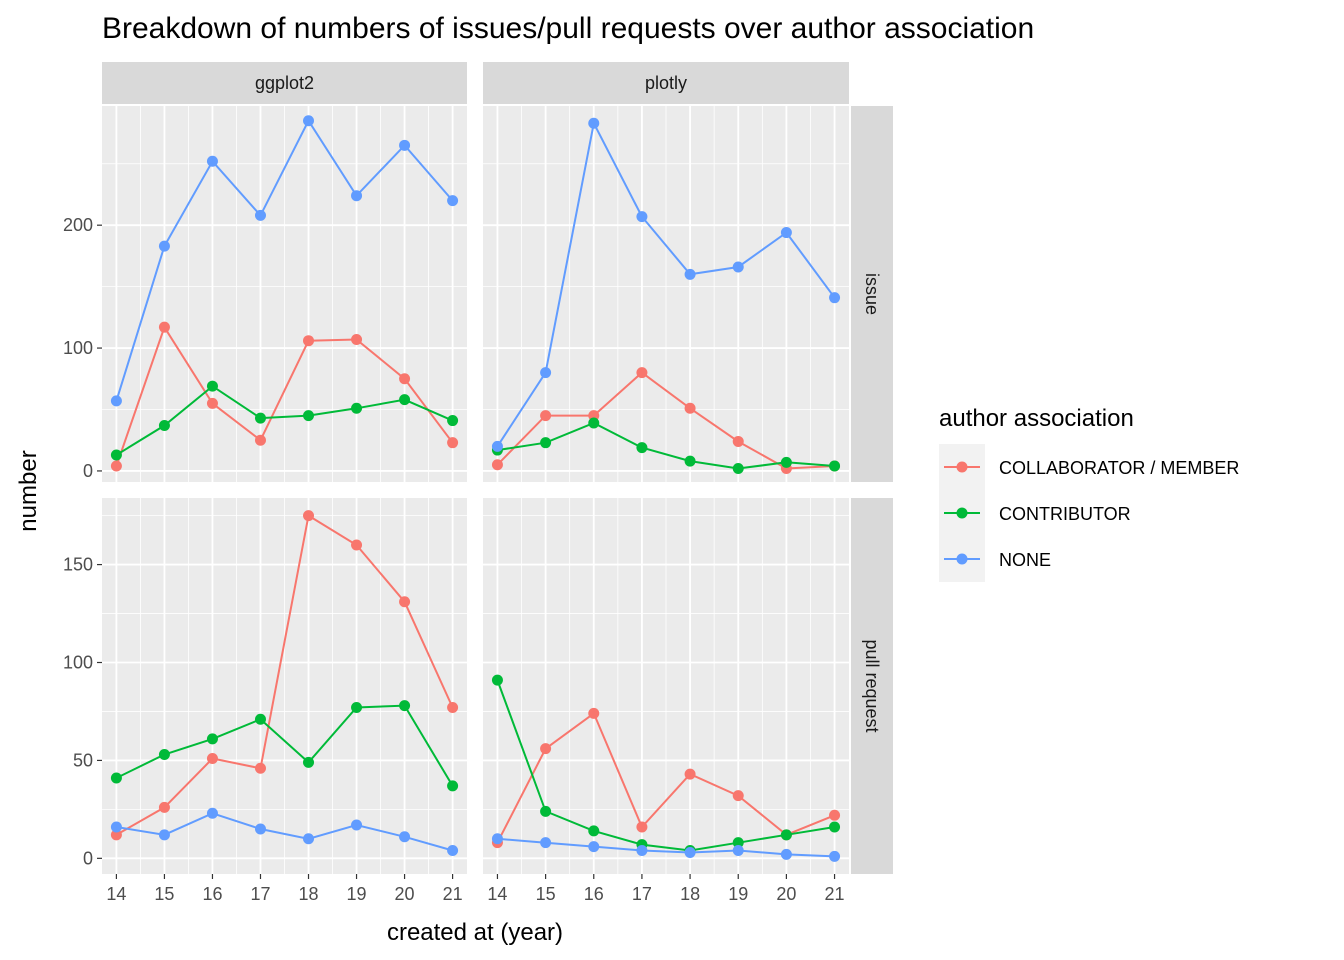  I want to click on x-axis-title: created at (year), so click(475, 932).